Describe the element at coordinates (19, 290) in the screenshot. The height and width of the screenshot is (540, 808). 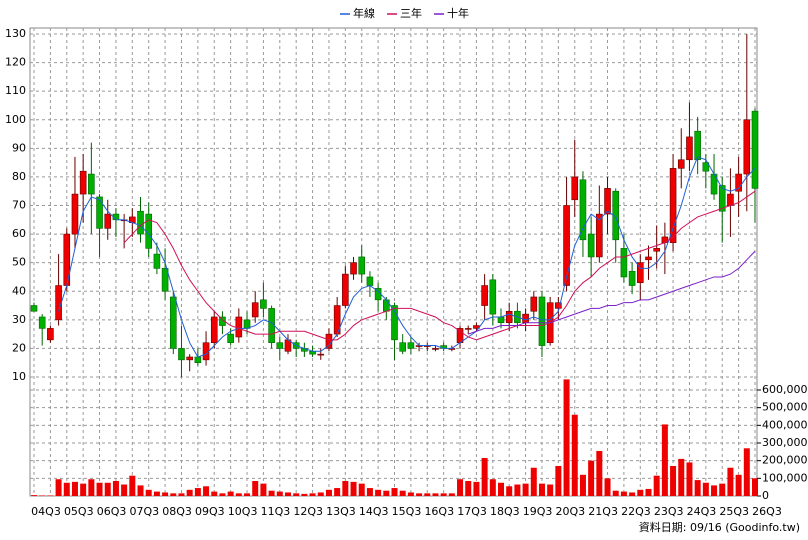
I see `y-tick-label: 40` at that location.